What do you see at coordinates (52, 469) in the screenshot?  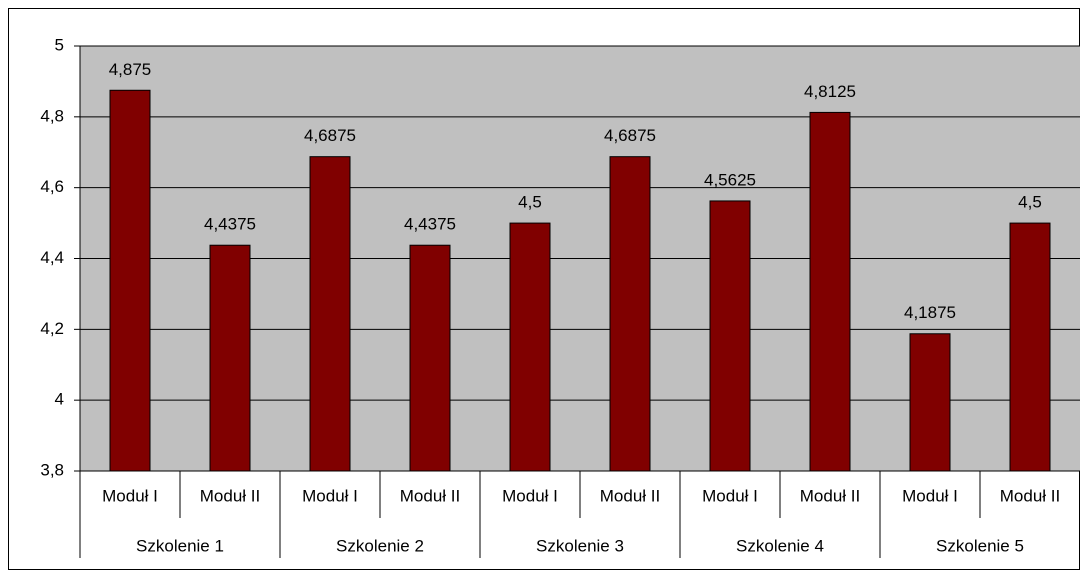 I see `y-tick-label: 3,8` at bounding box center [52, 469].